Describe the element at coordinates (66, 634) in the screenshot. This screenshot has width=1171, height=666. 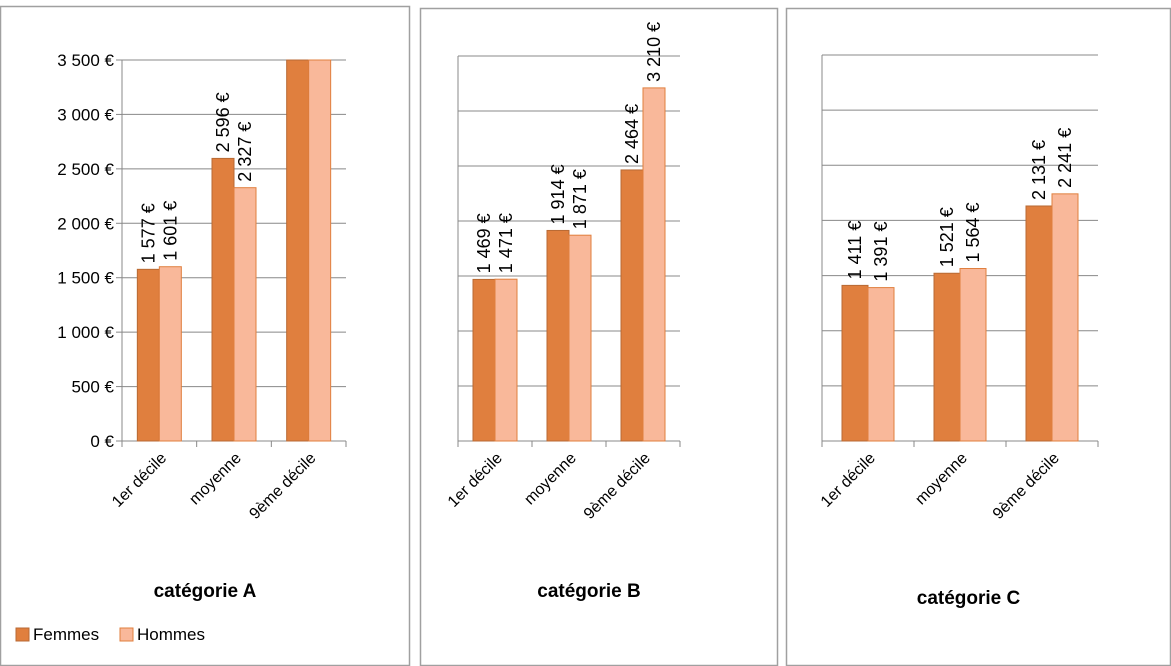
I see `legend-label: Femmes` at that location.